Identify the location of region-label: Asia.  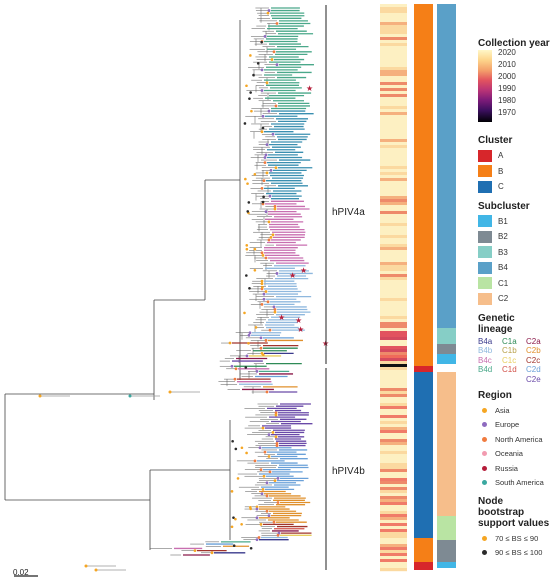
(502, 410).